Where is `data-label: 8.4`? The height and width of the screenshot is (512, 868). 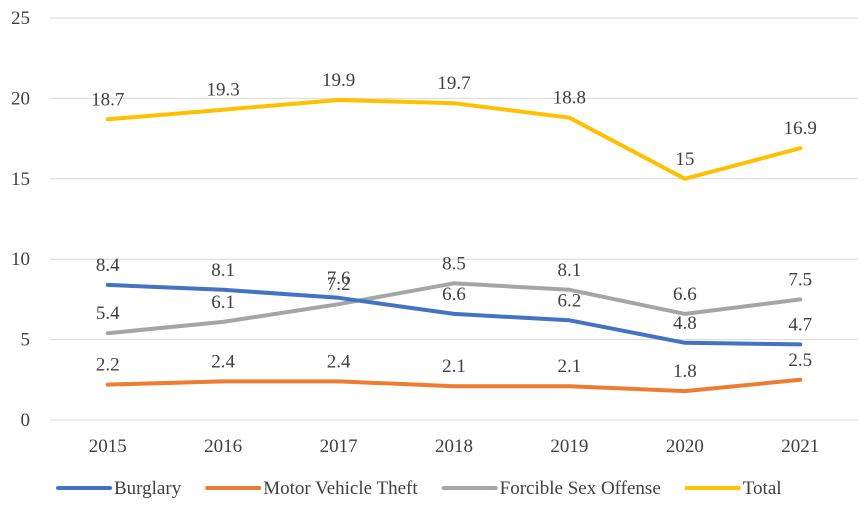 data-label: 8.4 is located at coordinates (108, 265).